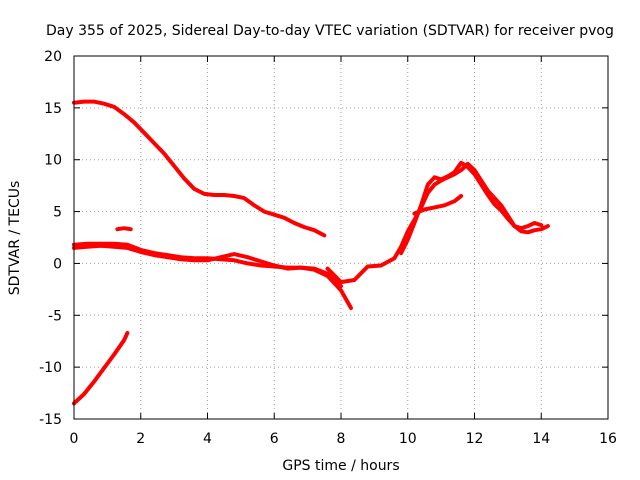 Image resolution: width=640 pixels, height=480 pixels. What do you see at coordinates (207, 266) in the screenshot?
I see `series-arc-c` at bounding box center [207, 266].